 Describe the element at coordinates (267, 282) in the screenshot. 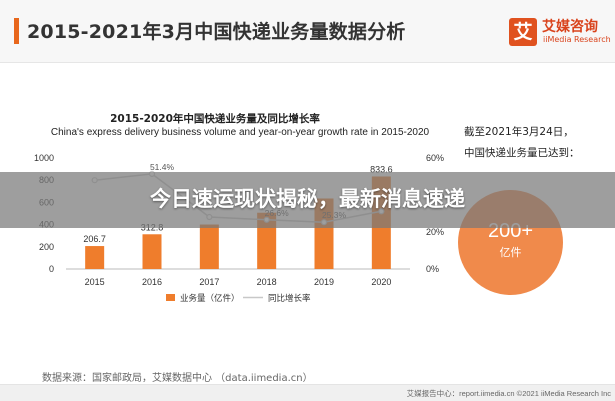

I see `x-tick-label: 2018` at that location.